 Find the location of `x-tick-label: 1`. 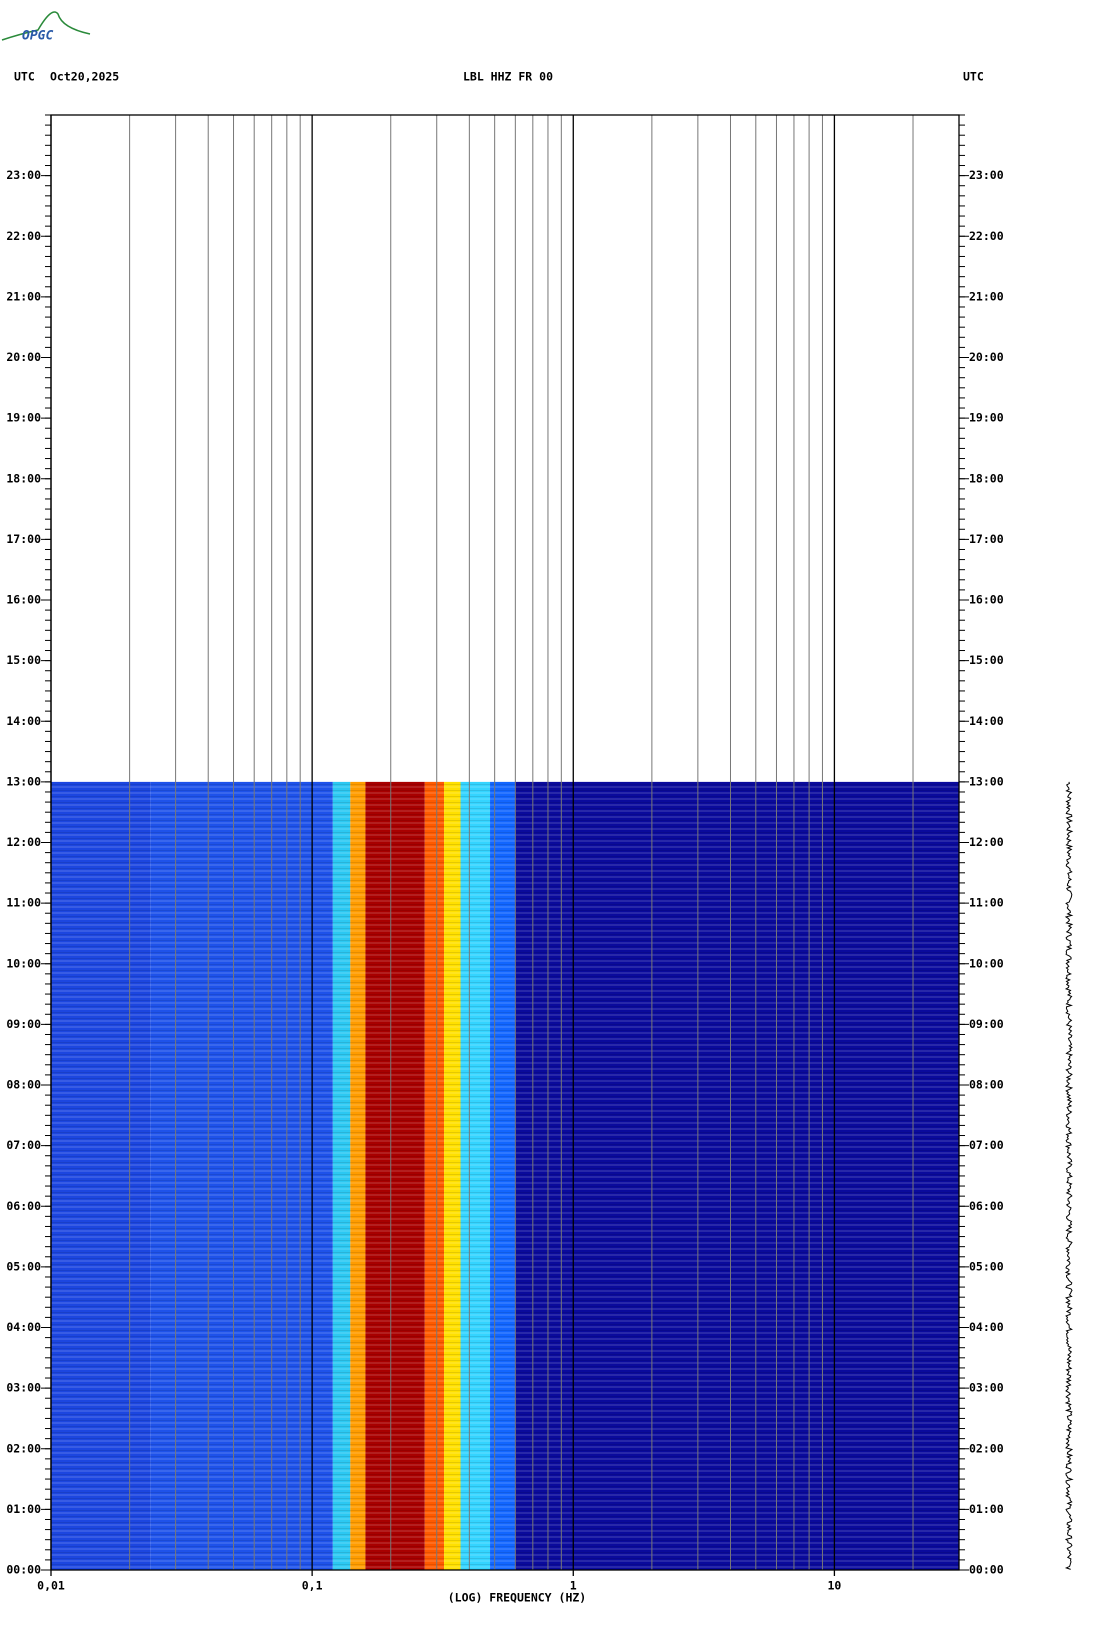

x-tick-label: 1 is located at coordinates (573, 1586).